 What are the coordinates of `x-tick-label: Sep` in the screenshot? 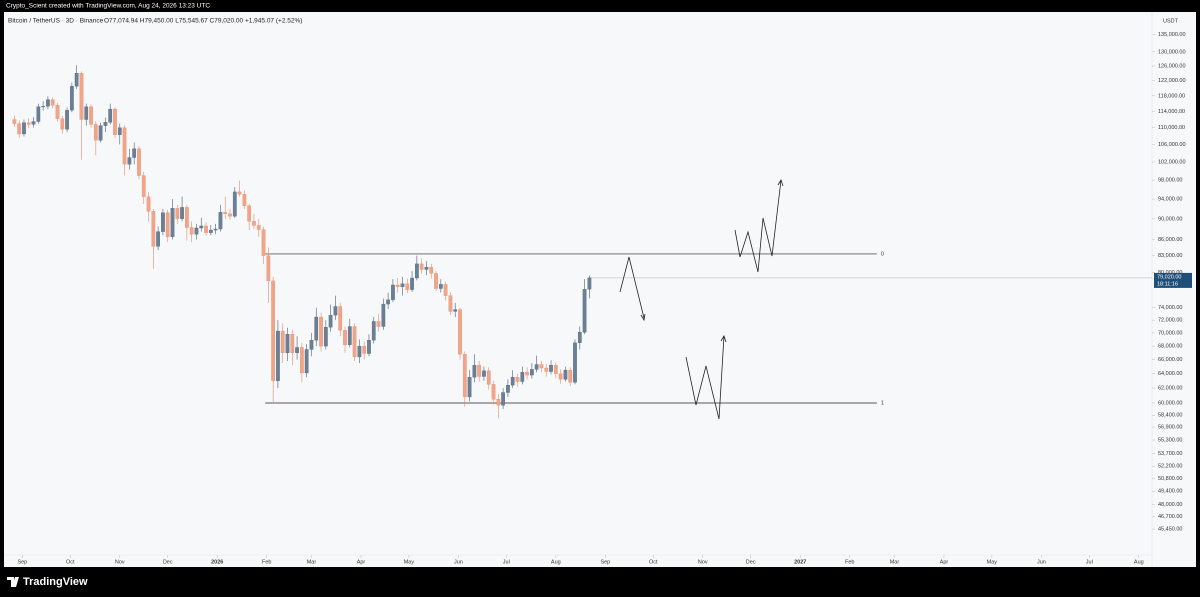 It's located at (605, 562).